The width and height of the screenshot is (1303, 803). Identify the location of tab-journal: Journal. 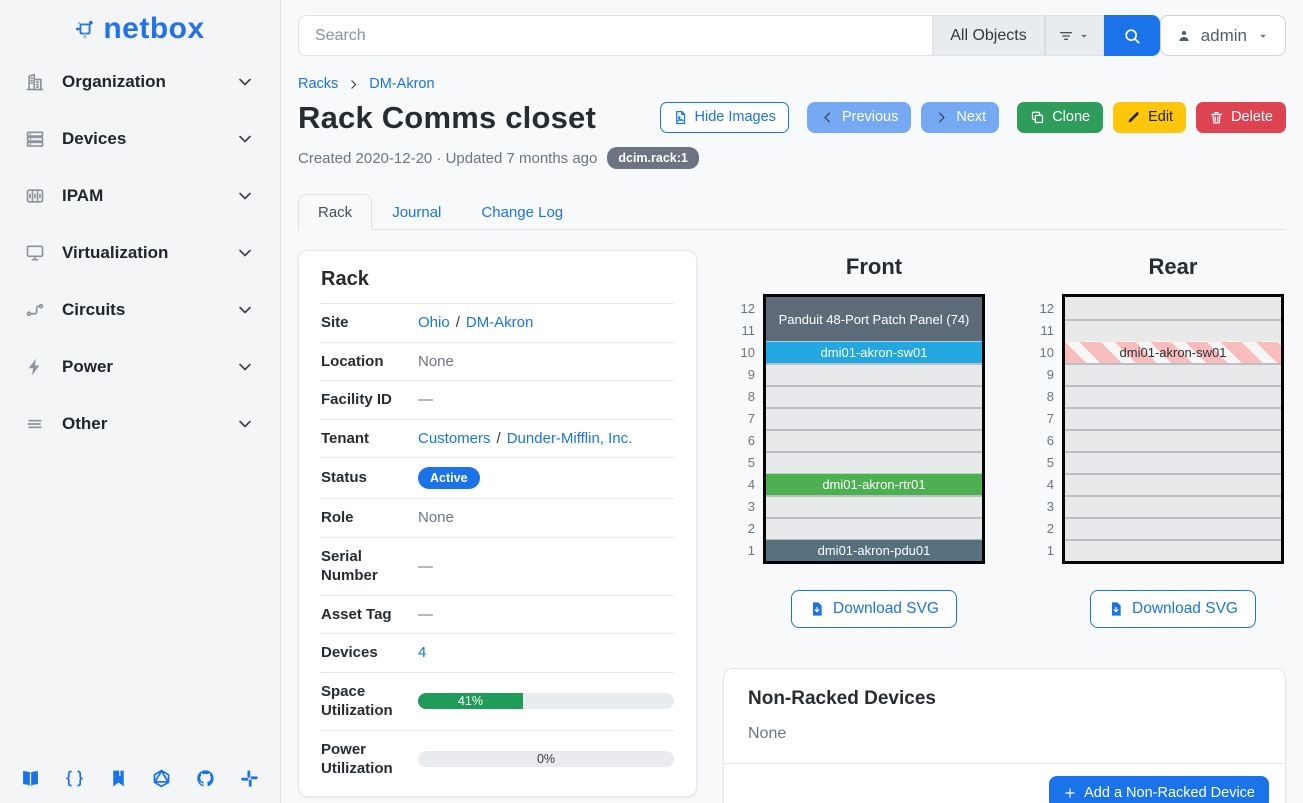
(417, 212).